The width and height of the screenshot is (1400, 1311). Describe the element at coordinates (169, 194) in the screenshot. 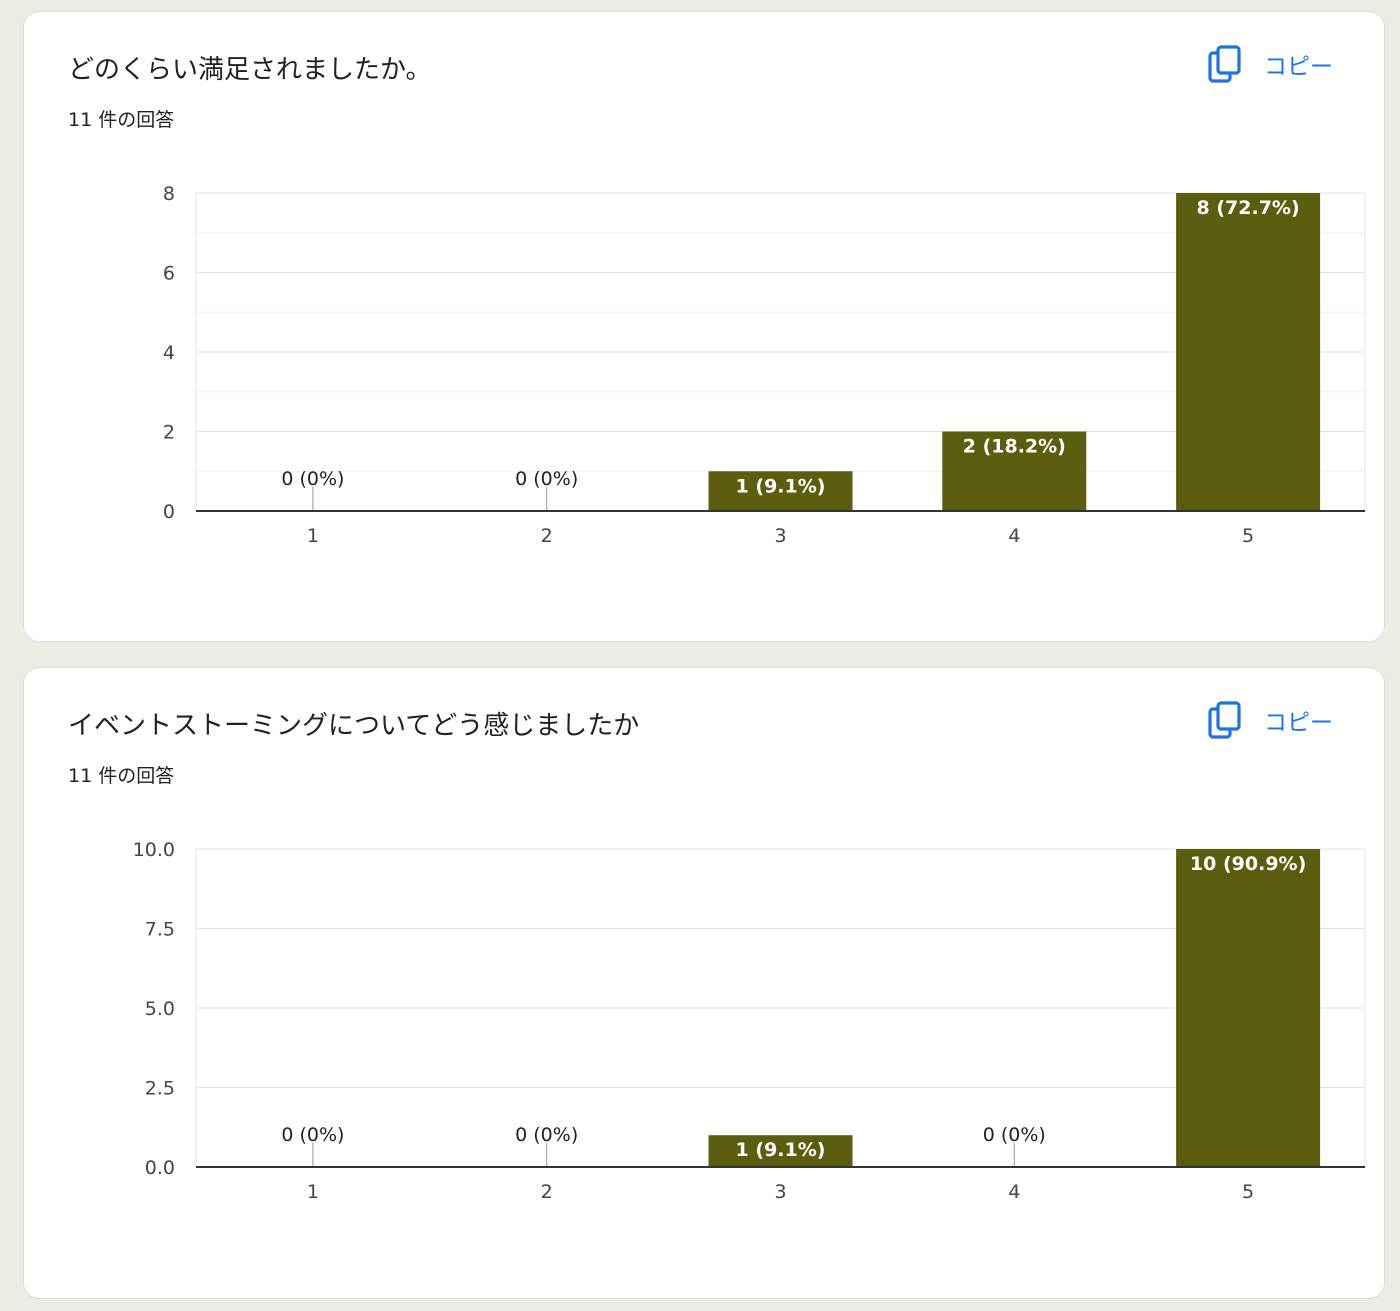

I see `y-tick-label: 8` at that location.